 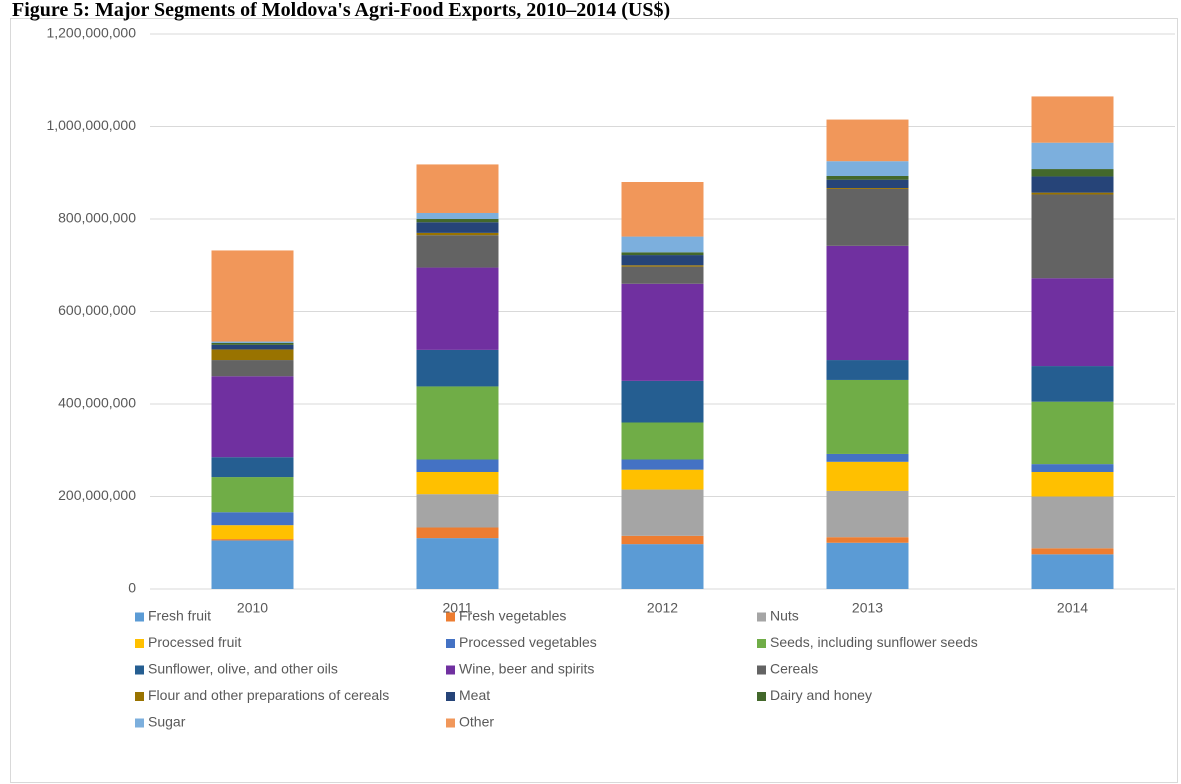 I want to click on legend-label: Fresh fruit, so click(x=179, y=616).